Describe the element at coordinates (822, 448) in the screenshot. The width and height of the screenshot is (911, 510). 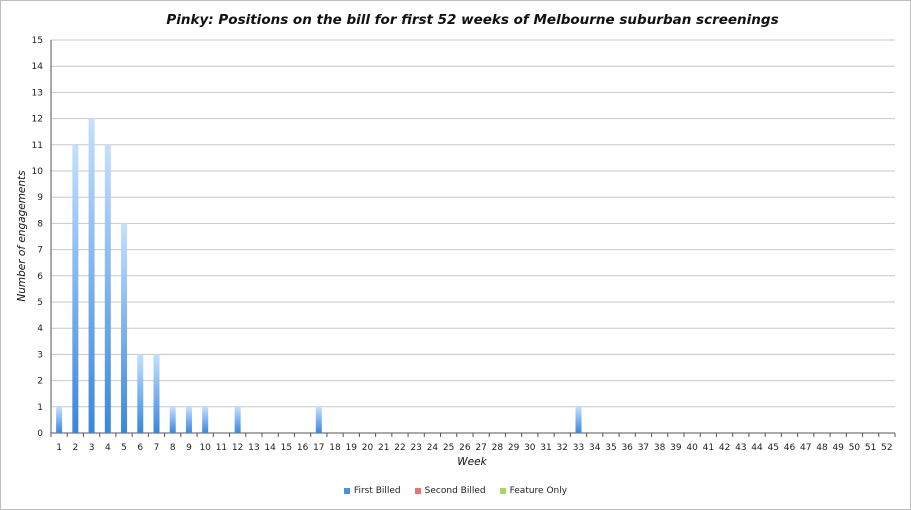
I see `x-tick-label: 48` at that location.